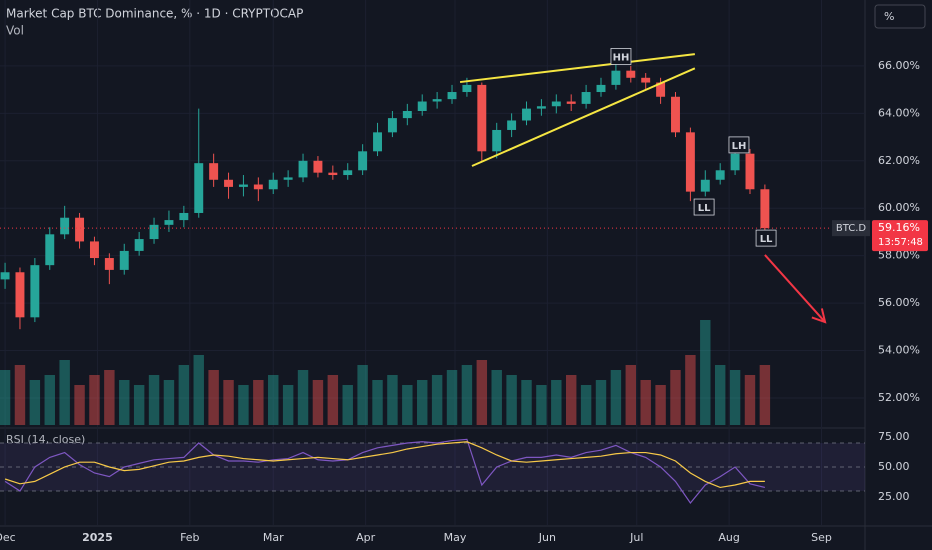 The image size is (932, 550). Describe the element at coordinates (899, 397) in the screenshot. I see `y-tick-label: 52.00%` at that location.